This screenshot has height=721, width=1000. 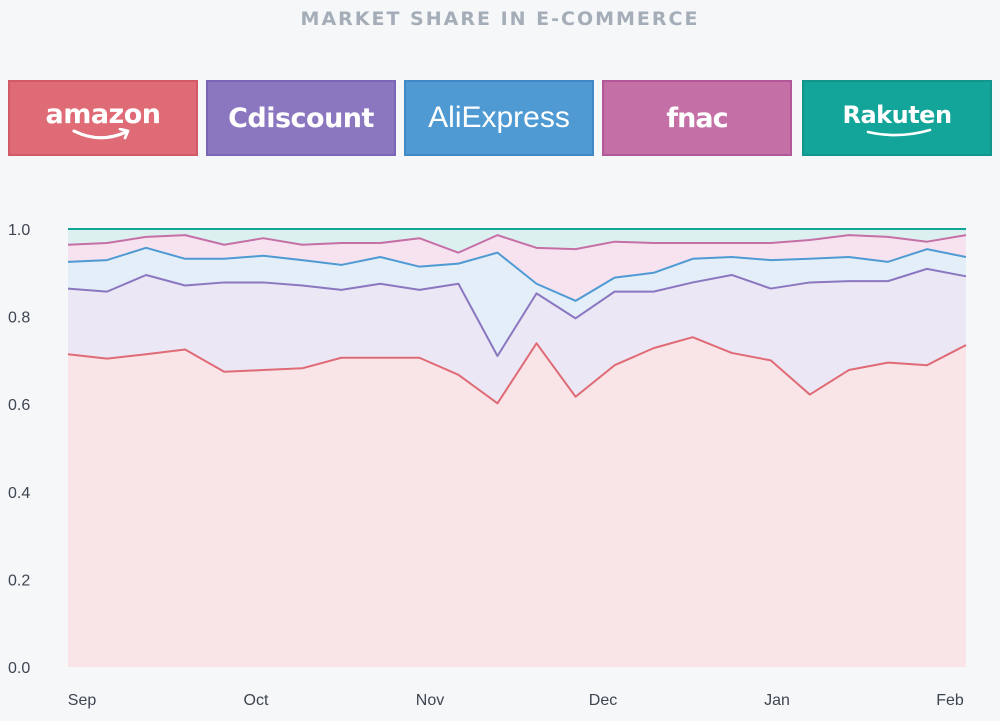 What do you see at coordinates (19, 405) in the screenshot?
I see `y-tick-label: 0.6` at bounding box center [19, 405].